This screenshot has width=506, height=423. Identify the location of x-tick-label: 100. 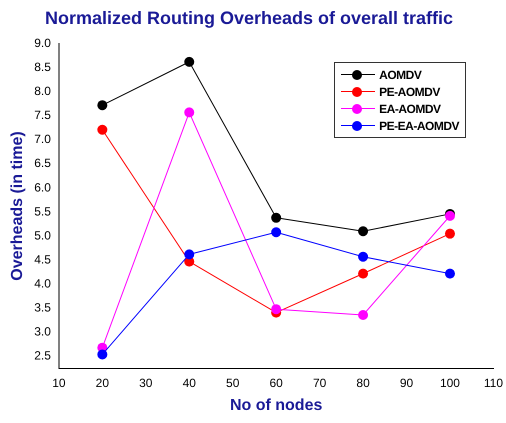
(450, 383).